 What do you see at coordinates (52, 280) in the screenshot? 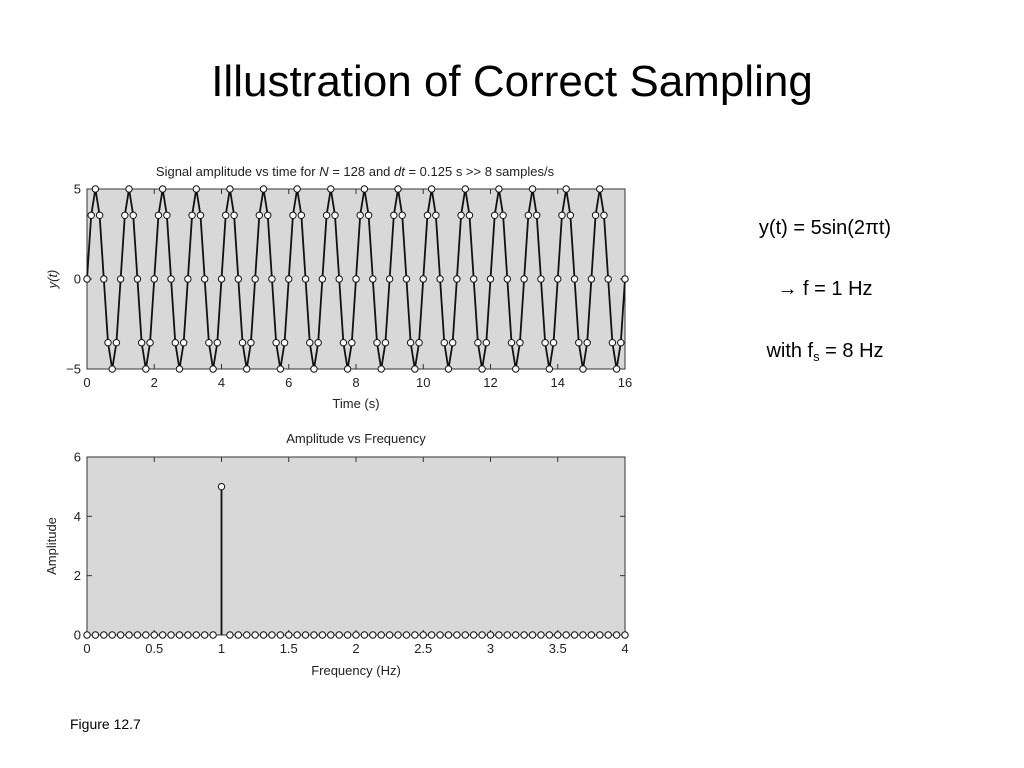
I see `time-y-axis-label: y(t)` at bounding box center [52, 280].